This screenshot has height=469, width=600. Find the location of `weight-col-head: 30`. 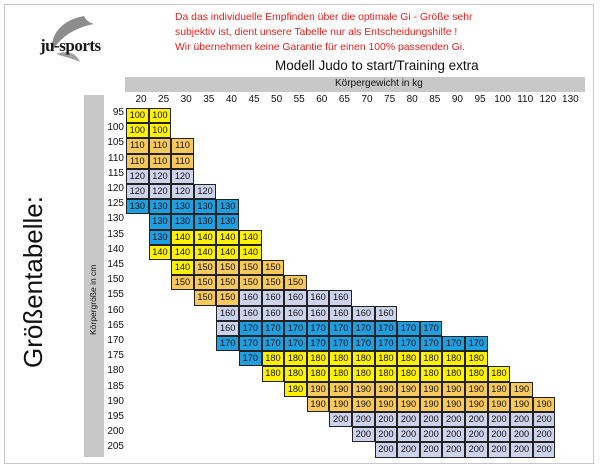

weight-col-head: 30 is located at coordinates (186, 99).